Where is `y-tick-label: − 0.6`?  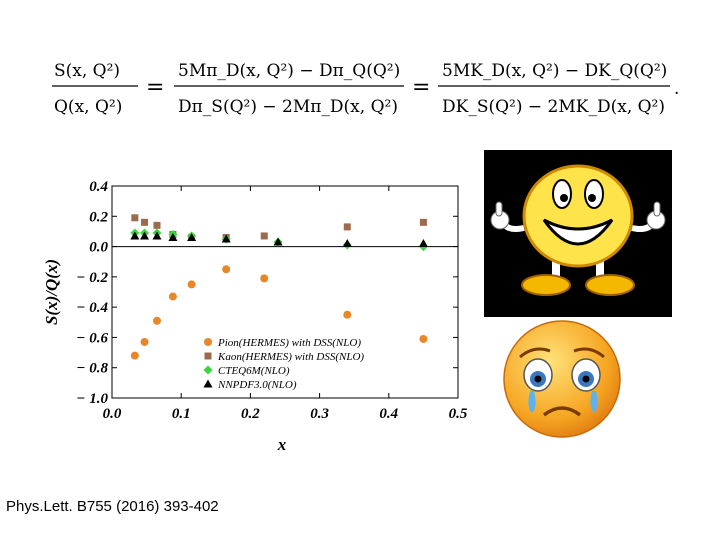 y-tick-label: − 0.6 is located at coordinates (92, 338).